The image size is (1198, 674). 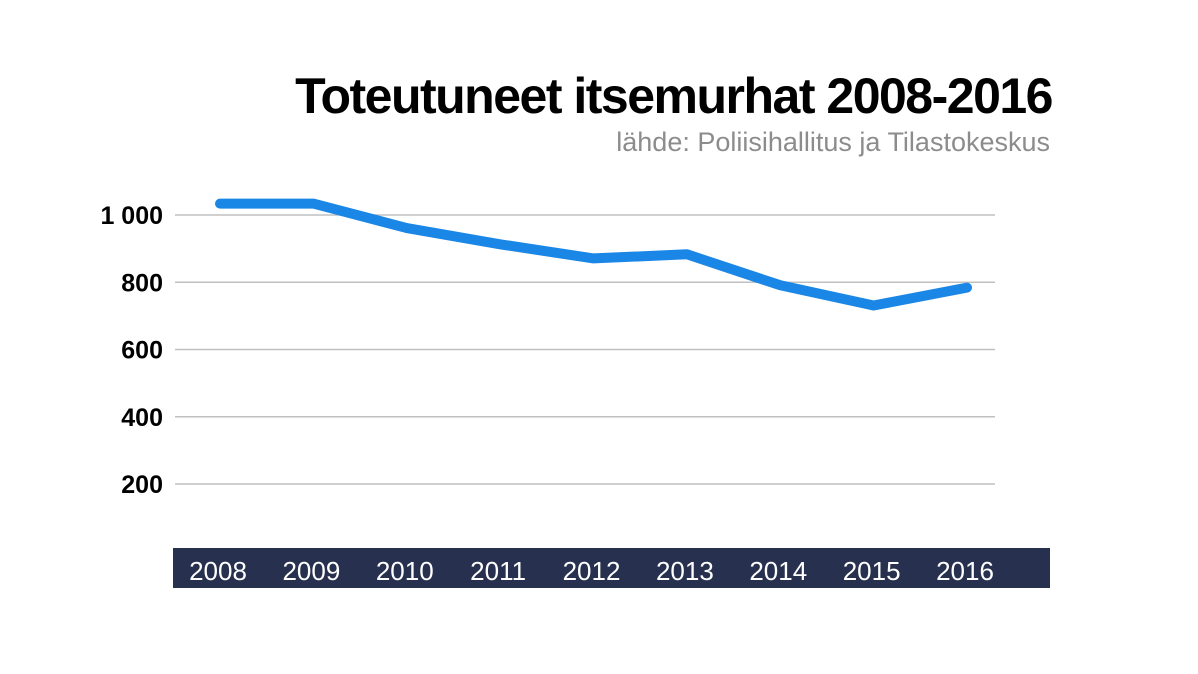 I want to click on y-tick-label: 400, so click(x=142, y=418).